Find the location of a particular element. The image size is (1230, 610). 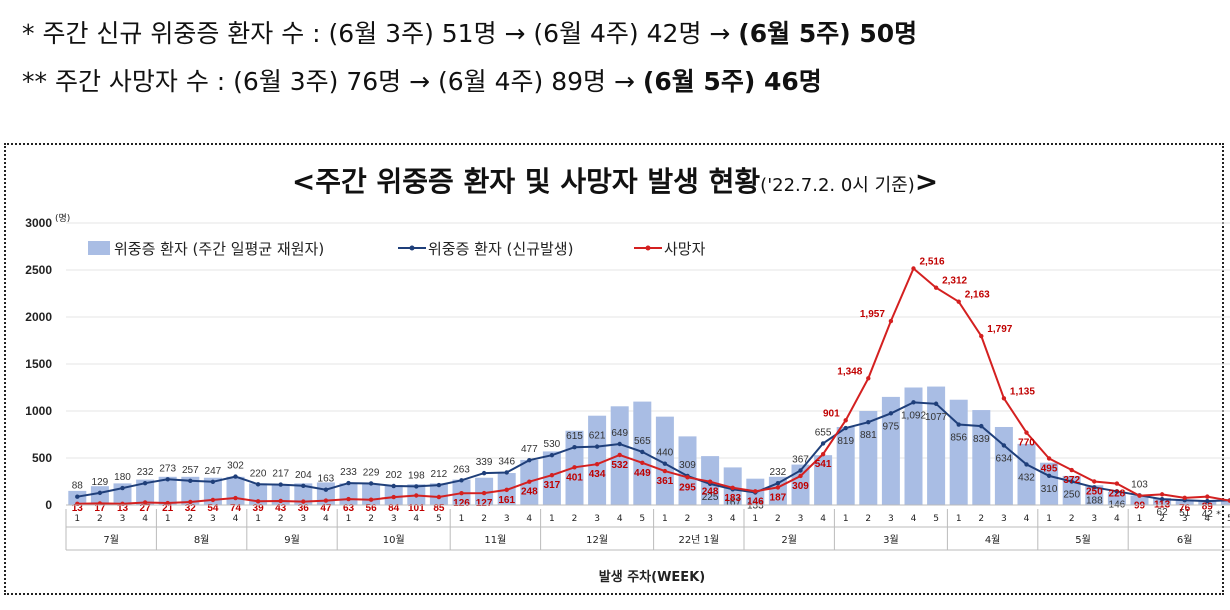

new-severe-data-label: 432 is located at coordinates (1026, 477).